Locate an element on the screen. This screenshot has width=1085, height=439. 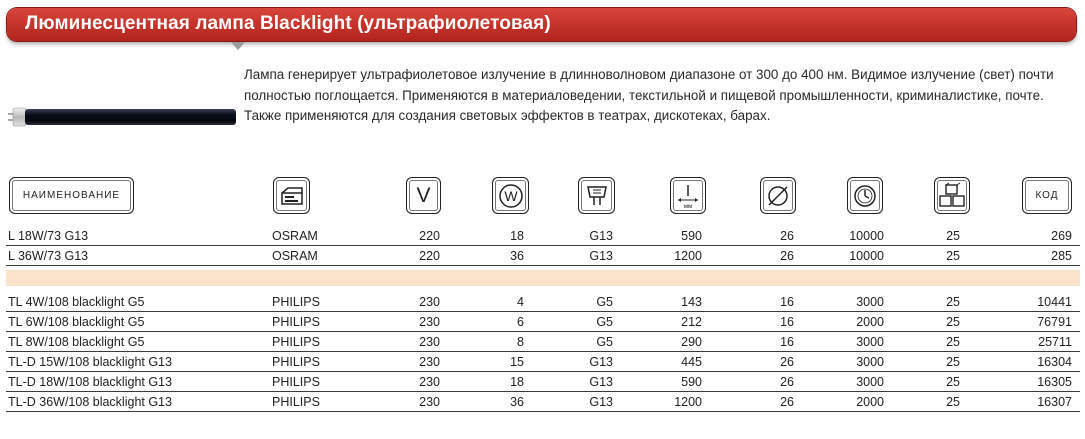
cell-code: 269 is located at coordinates (1061, 236).